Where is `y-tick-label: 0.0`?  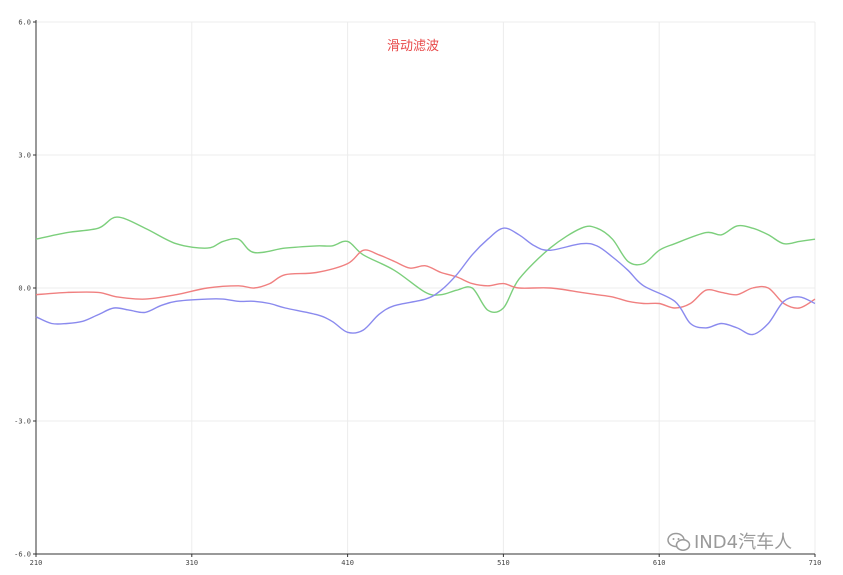
y-tick-label: 0.0 is located at coordinates (24, 289).